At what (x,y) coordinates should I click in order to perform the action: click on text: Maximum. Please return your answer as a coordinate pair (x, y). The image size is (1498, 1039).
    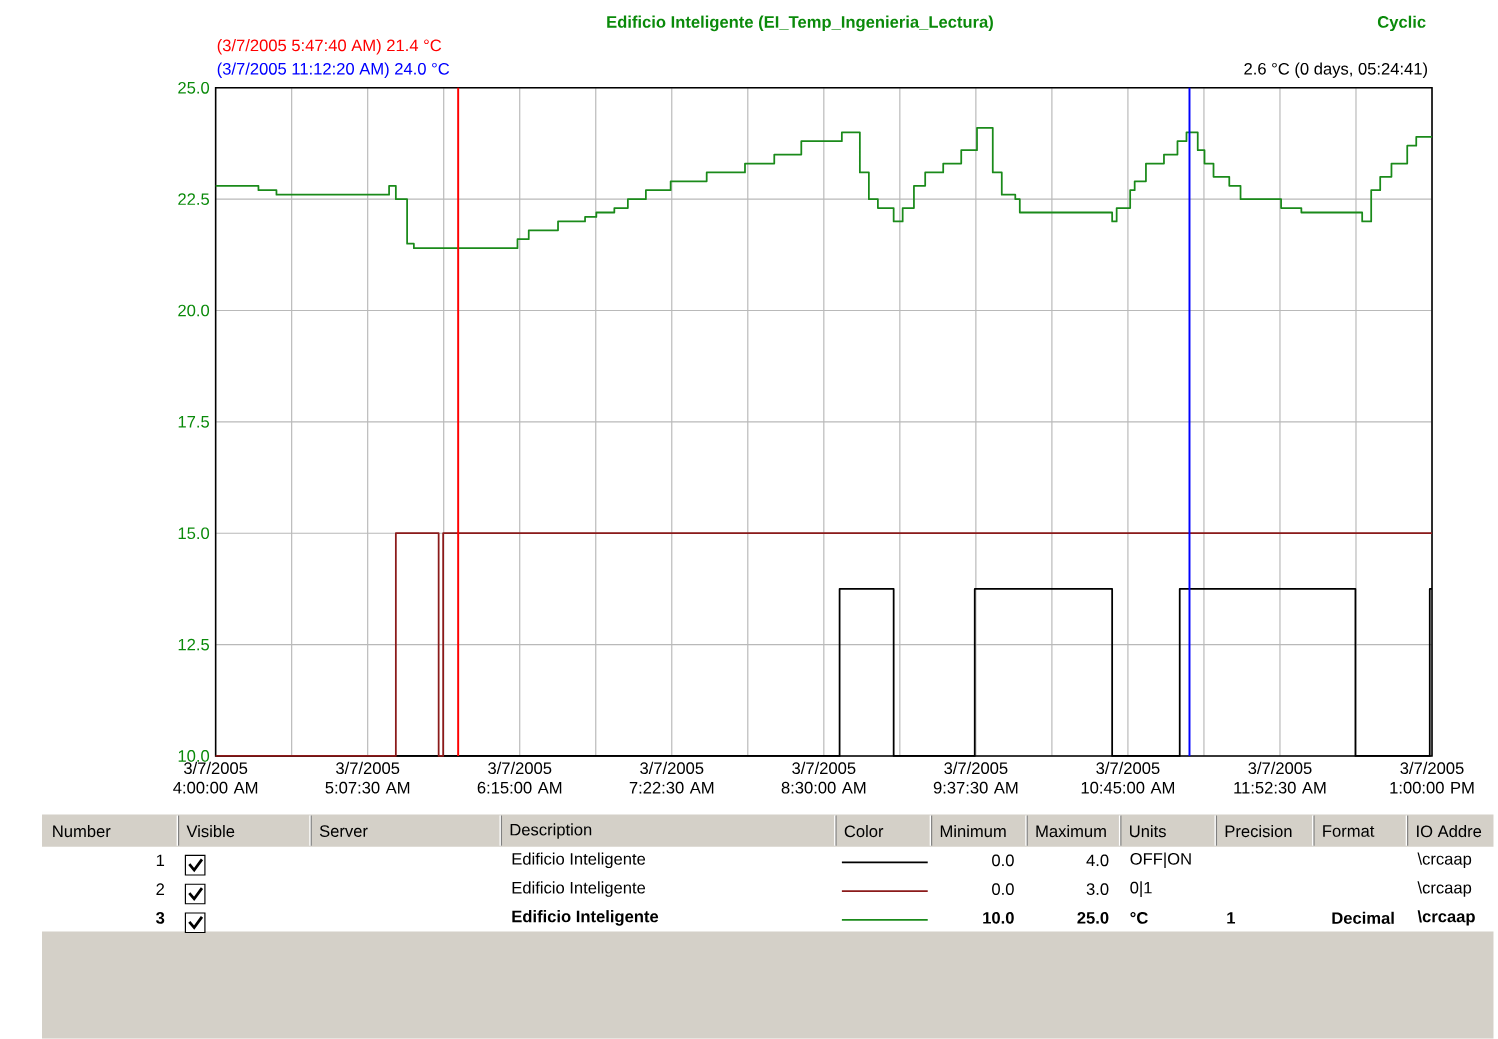
    Looking at the image, I should click on (1071, 831).